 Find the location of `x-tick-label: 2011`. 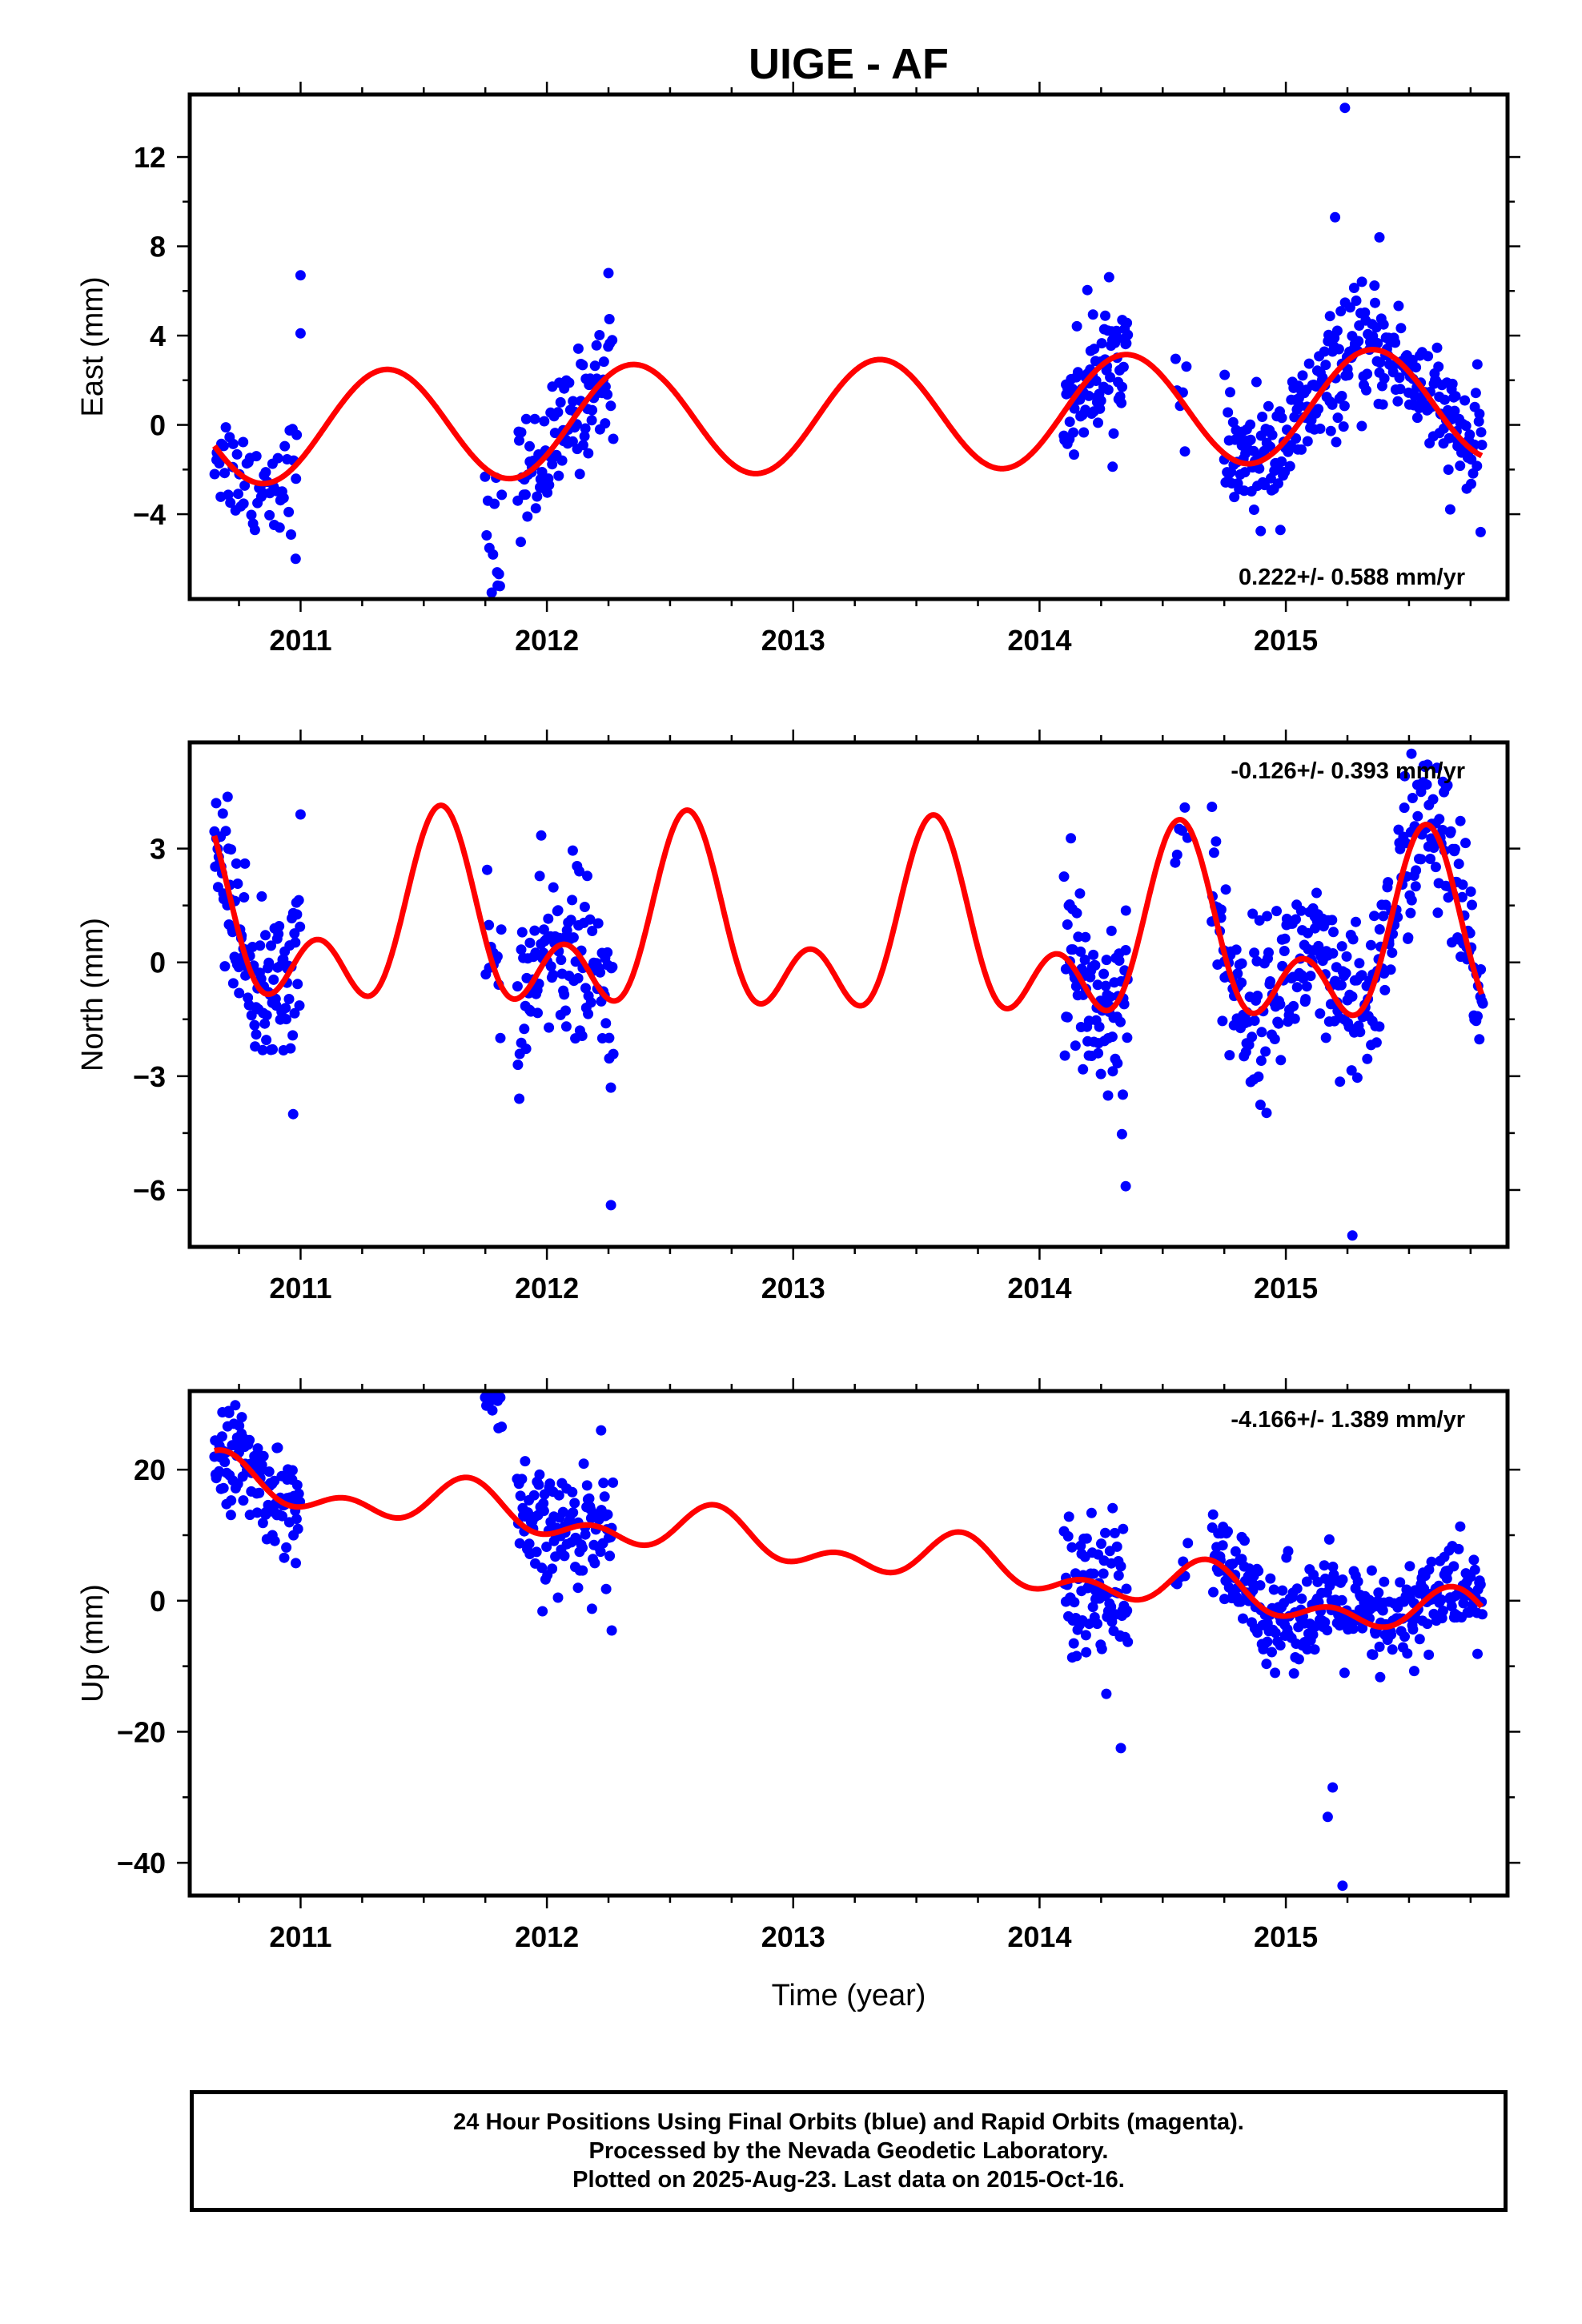

x-tick-label: 2011 is located at coordinates (300, 1936).